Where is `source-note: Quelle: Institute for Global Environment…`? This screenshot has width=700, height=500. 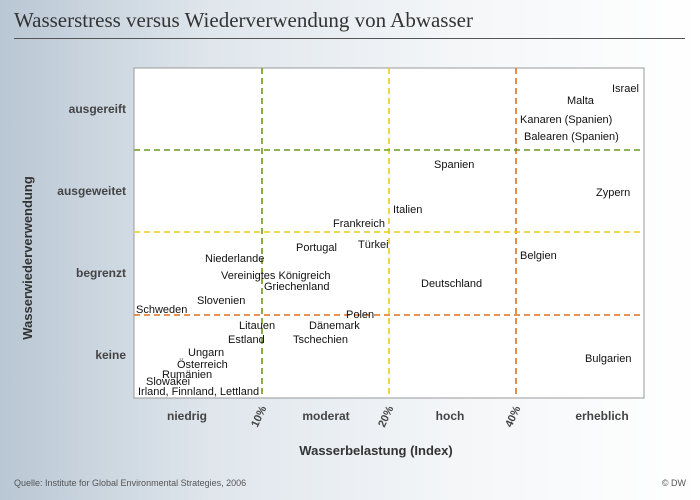
source-note: Quelle: Institute for Global Environment… is located at coordinates (130, 483).